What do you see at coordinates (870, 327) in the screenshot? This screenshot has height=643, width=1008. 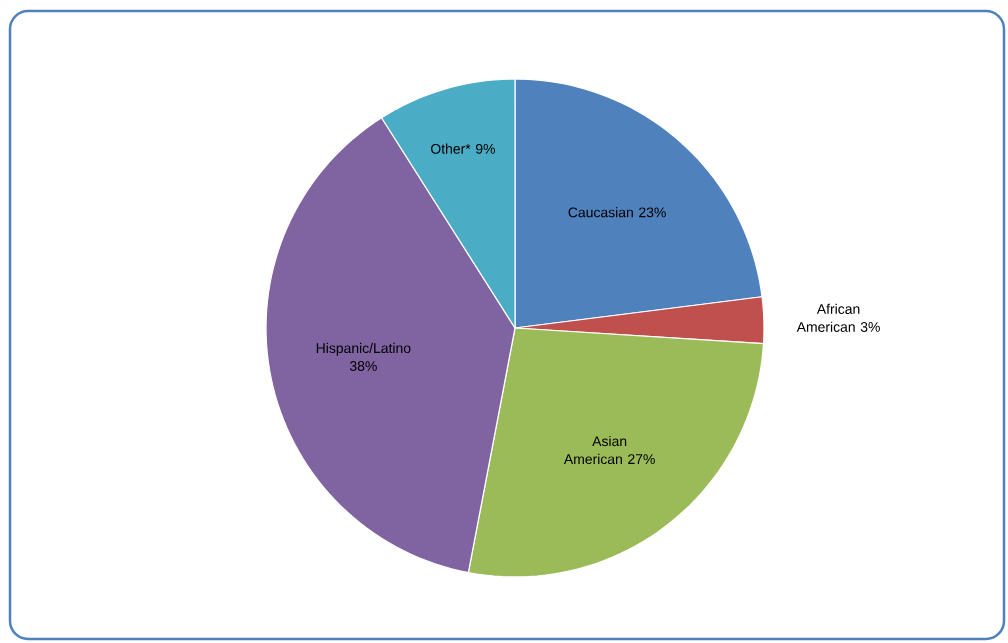 I see `data-label: 3%` at bounding box center [870, 327].